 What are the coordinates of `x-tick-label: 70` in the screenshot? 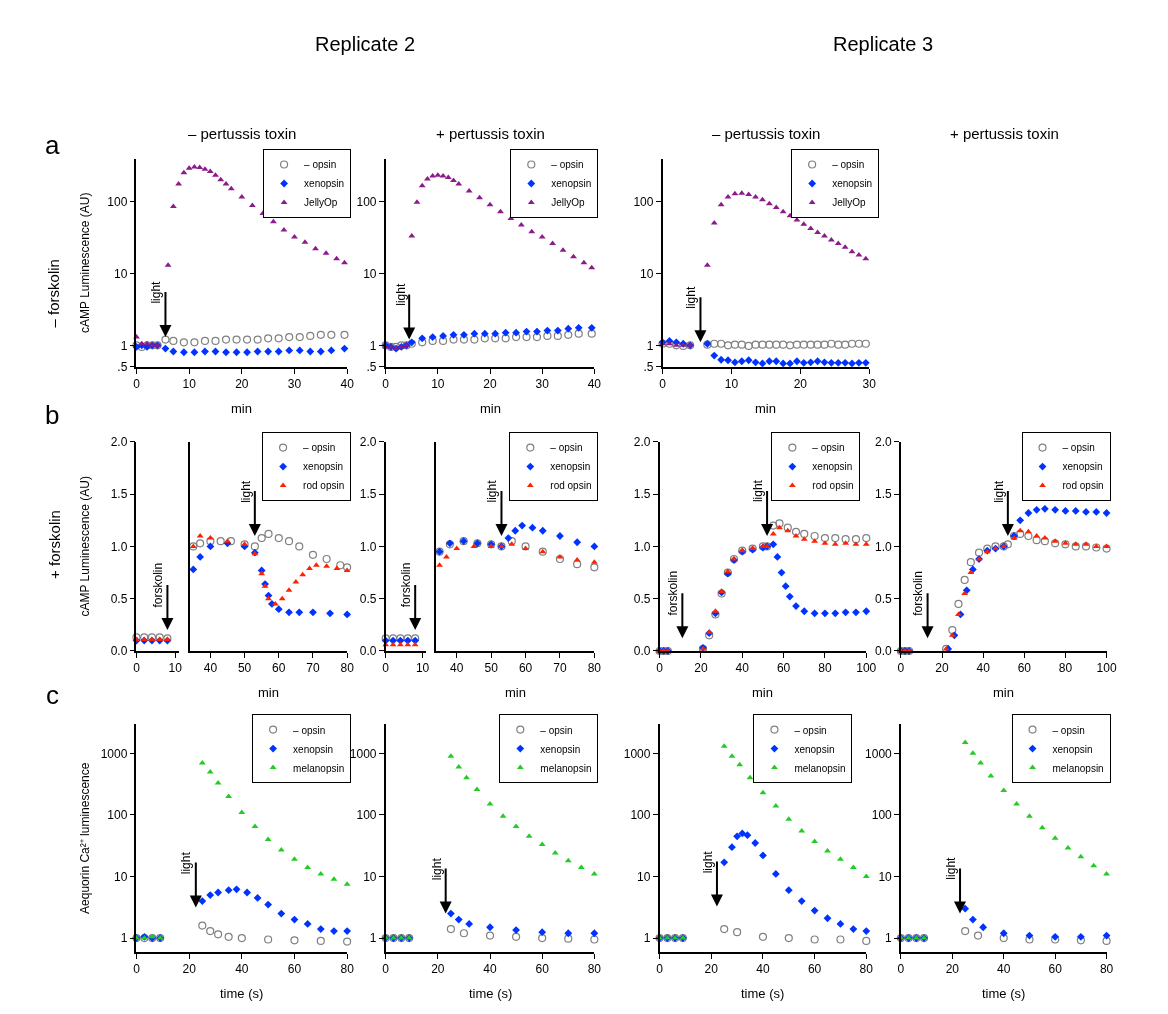 It's located at (313, 668).